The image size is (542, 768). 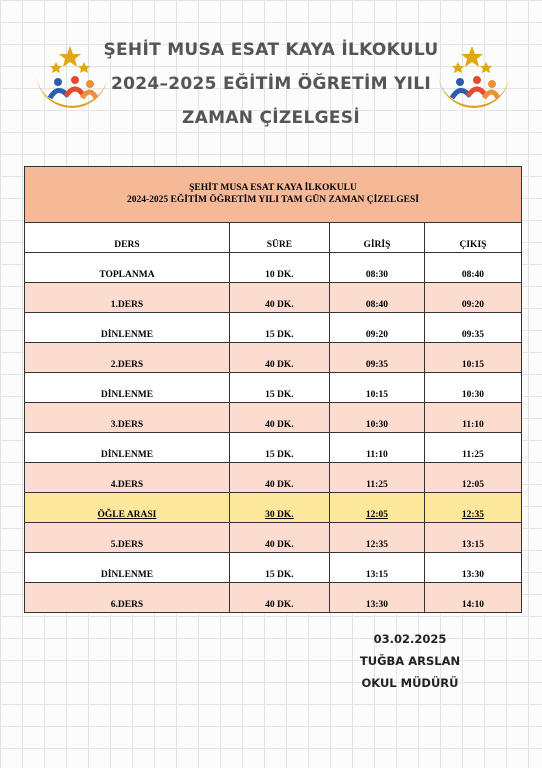 I want to click on table-row: DİNLENME 15 DK. 09:20 09:35, so click(x=273, y=327).